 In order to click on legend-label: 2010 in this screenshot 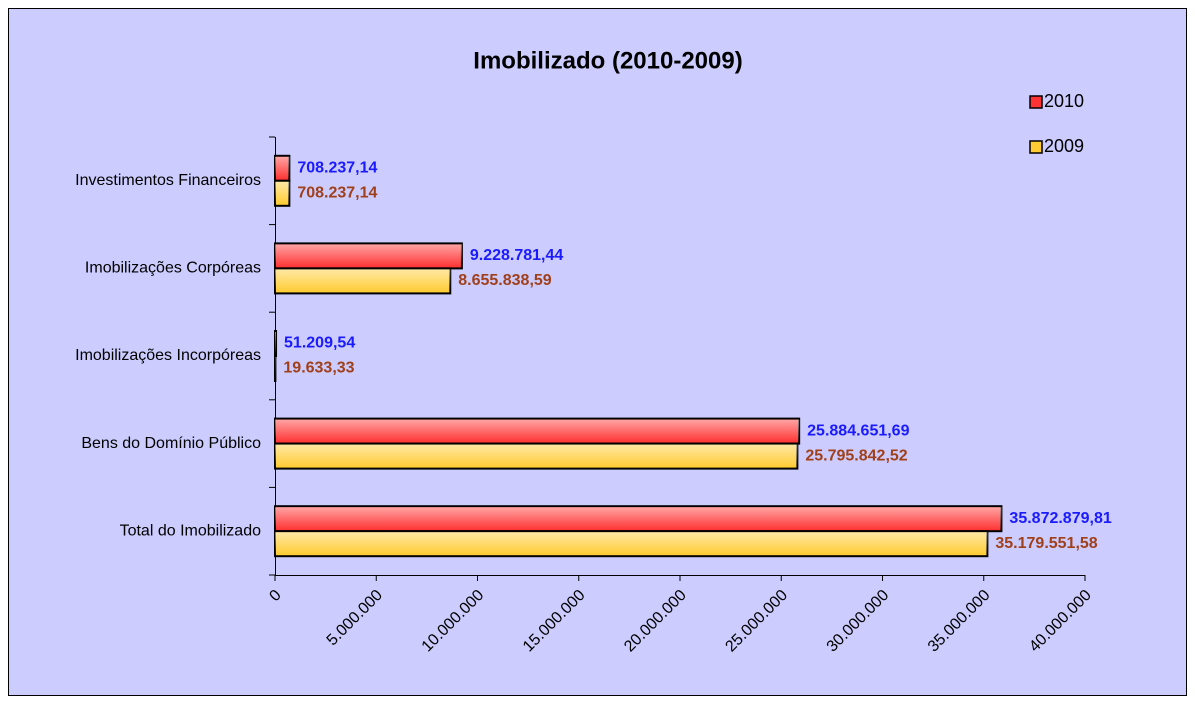, I will do `click(1064, 101)`.